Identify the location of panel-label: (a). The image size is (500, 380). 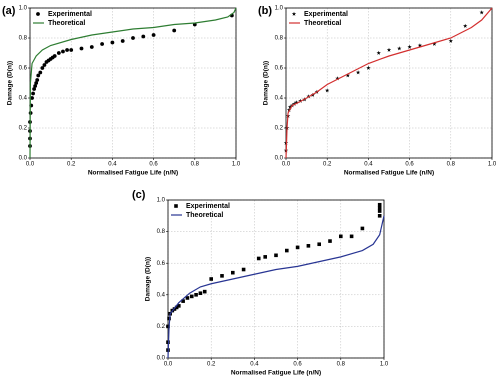
(9, 11).